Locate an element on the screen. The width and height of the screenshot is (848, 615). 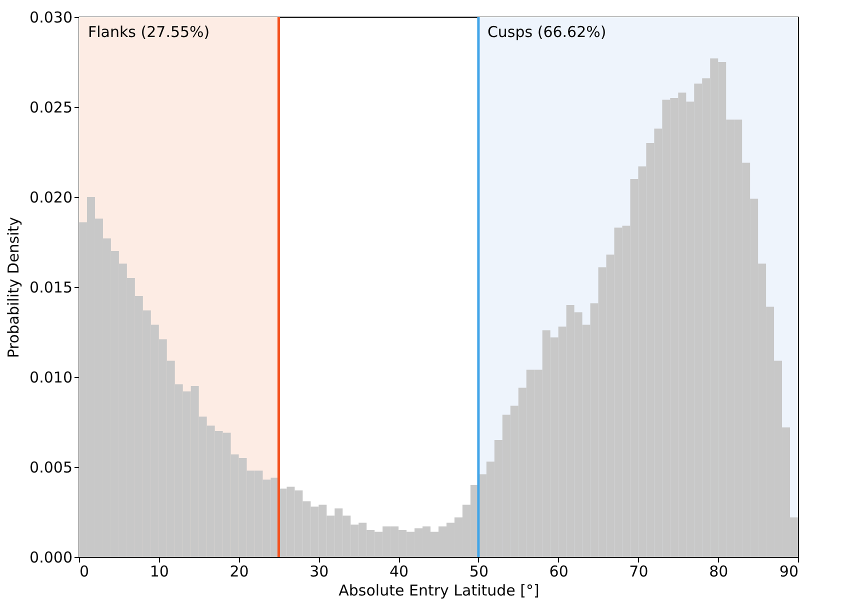
x-tick-label: 60 is located at coordinates (558, 571).